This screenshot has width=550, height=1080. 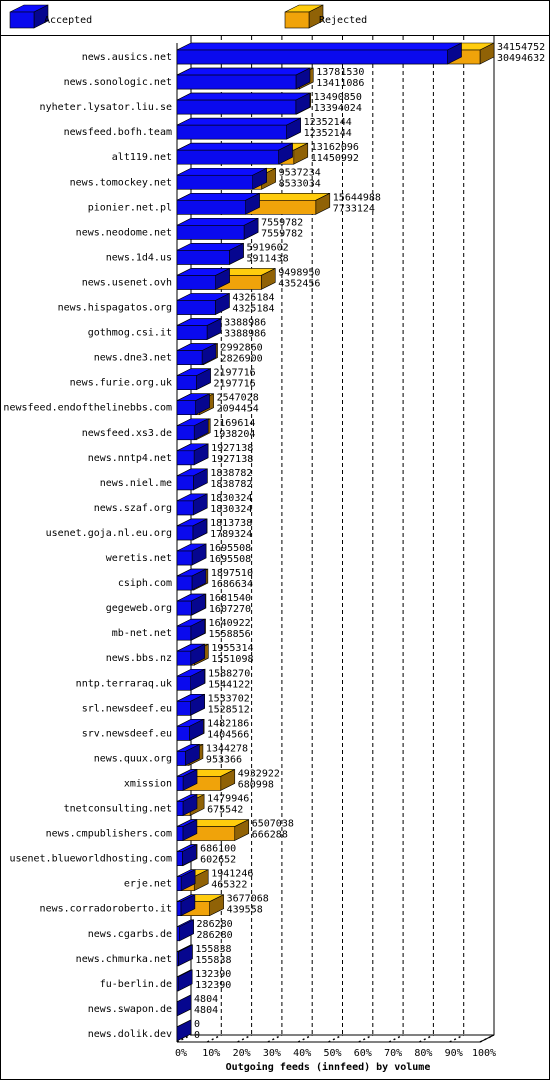 I want to click on value-label: 2197716, so click(x=234, y=384).